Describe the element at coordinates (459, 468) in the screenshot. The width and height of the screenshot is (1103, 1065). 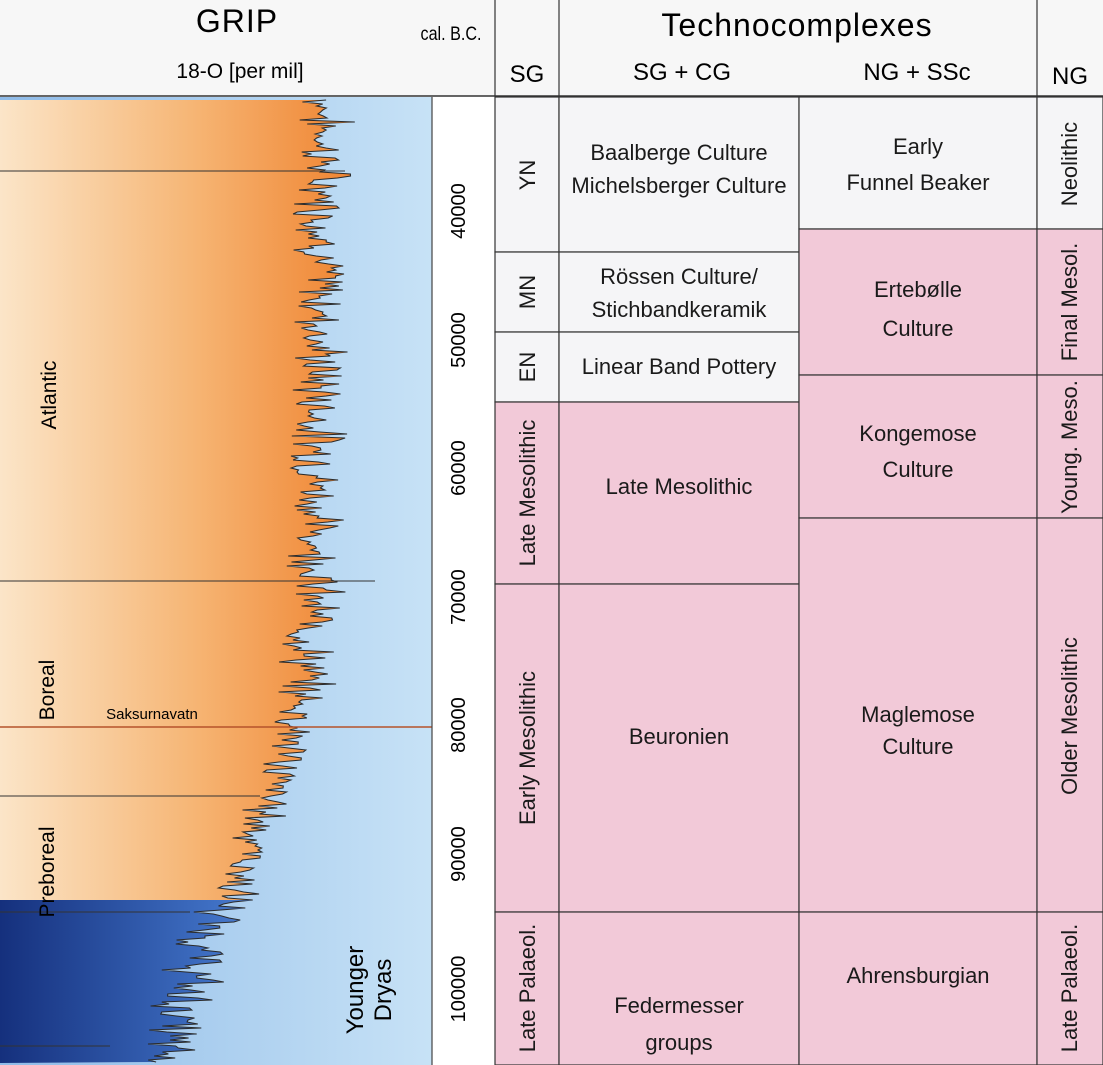
I see `depth-tick: 60000` at that location.